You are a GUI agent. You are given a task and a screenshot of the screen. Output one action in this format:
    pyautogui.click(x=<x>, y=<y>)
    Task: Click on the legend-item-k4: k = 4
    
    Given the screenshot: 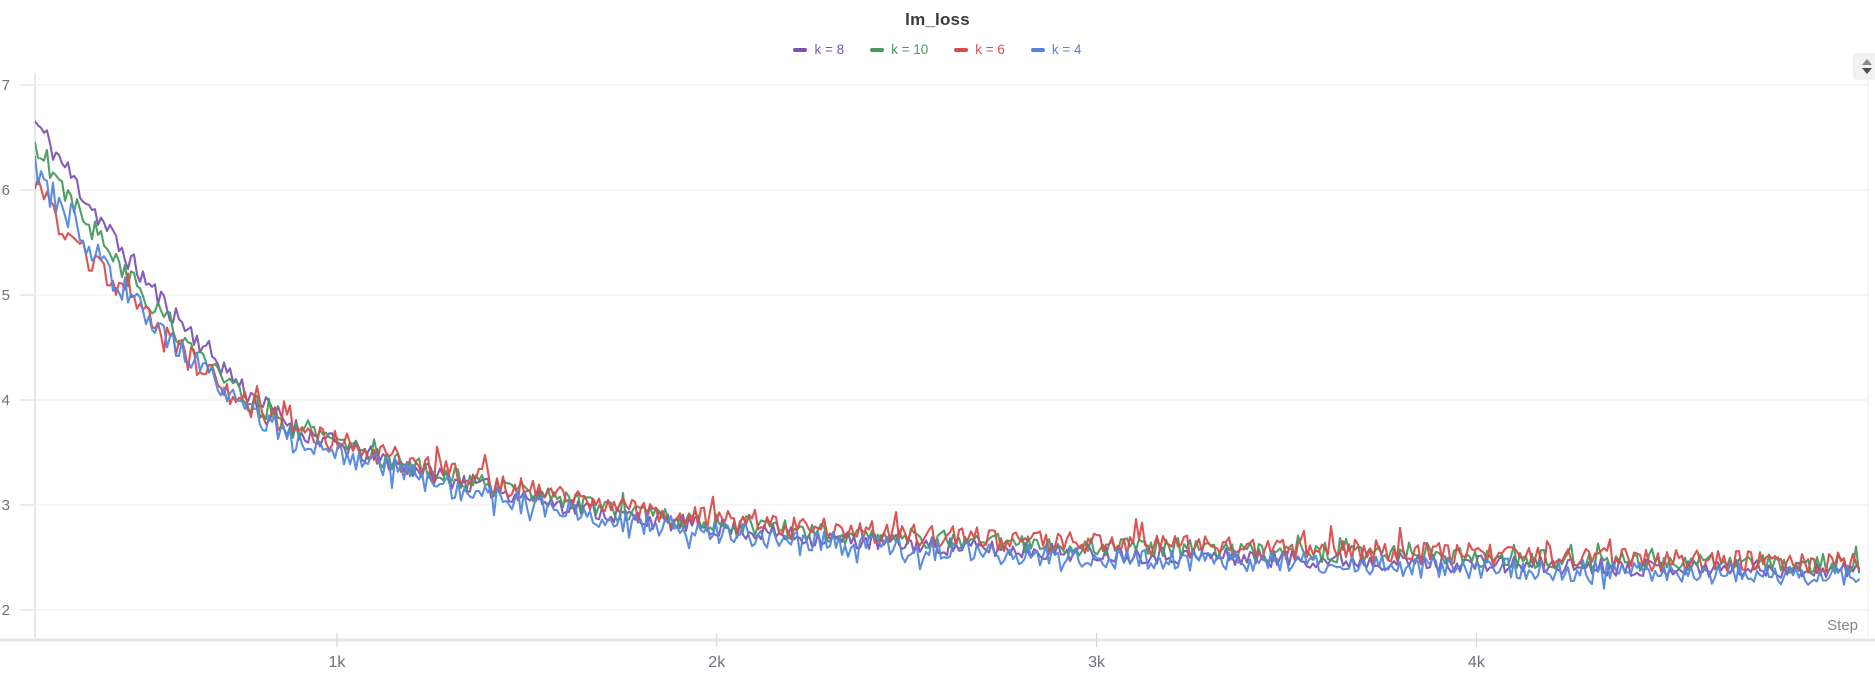 What is the action you would take?
    pyautogui.click(x=1056, y=50)
    